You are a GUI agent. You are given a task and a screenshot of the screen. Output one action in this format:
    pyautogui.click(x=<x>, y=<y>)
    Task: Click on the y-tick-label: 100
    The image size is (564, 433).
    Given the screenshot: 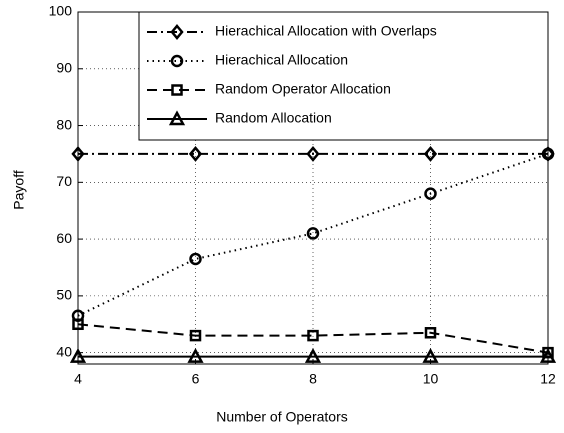 What is the action you would take?
    pyautogui.click(x=61, y=11)
    